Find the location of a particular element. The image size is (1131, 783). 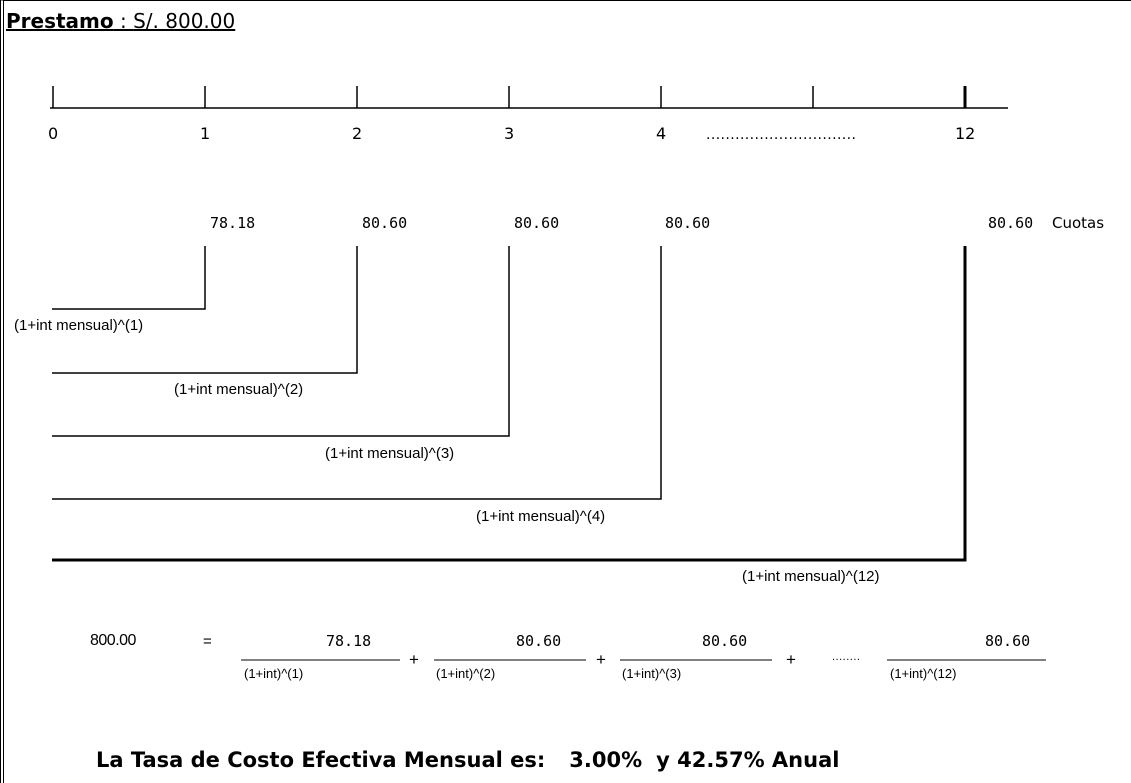

term-2-denominator: (1+int)^(2) is located at coordinates (466, 673).